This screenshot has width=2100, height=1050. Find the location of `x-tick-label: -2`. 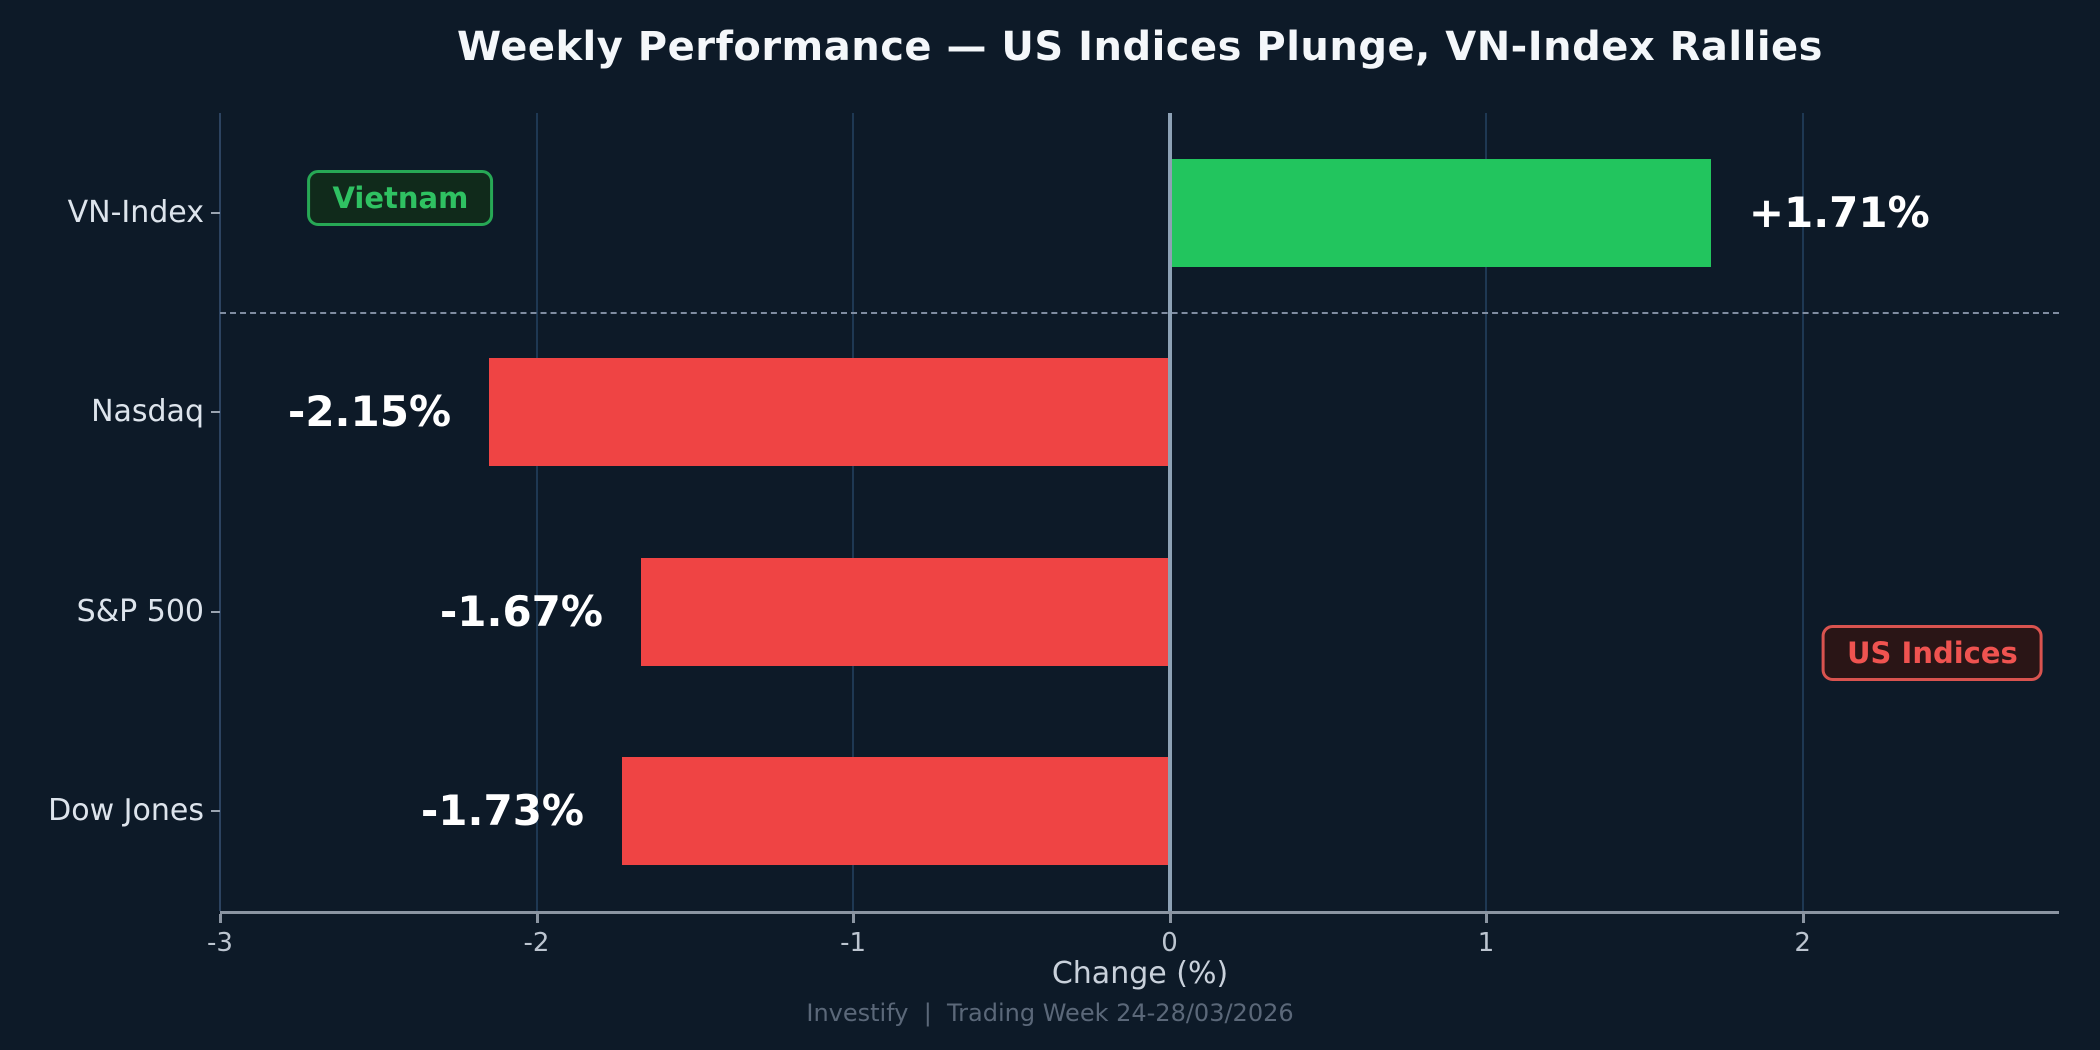

x-tick-label: -2 is located at coordinates (536, 943).